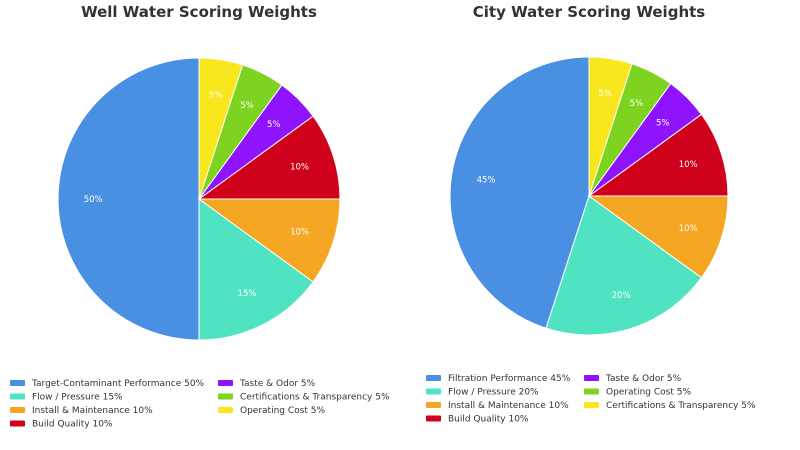  What do you see at coordinates (93, 200) in the screenshot?
I see `slice-value-label: 50%` at bounding box center [93, 200].